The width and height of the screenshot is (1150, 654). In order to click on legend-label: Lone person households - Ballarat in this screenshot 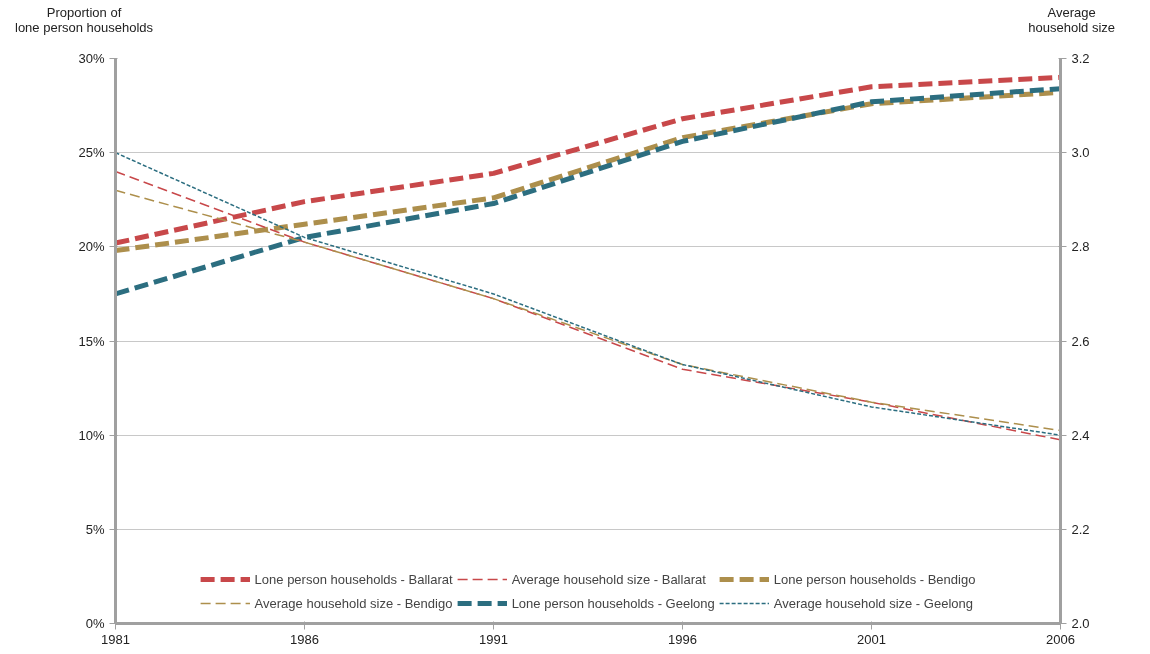, I will do `click(353, 579)`.